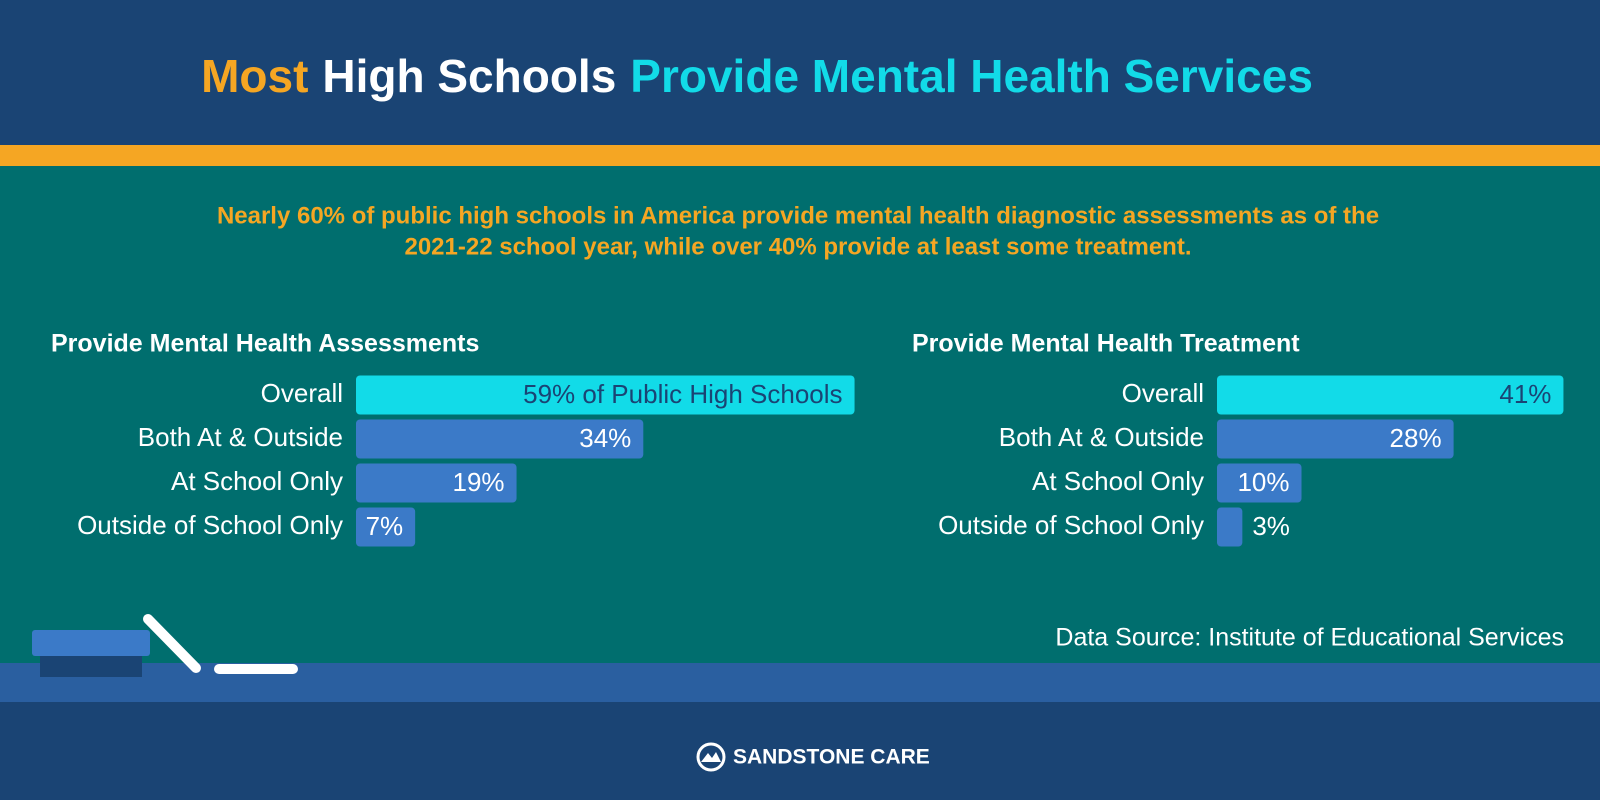 Image resolution: width=1600 pixels, height=800 pixels. Describe the element at coordinates (265, 344) in the screenshot. I see `chart-title: Provide Mental Health Assessments` at that location.